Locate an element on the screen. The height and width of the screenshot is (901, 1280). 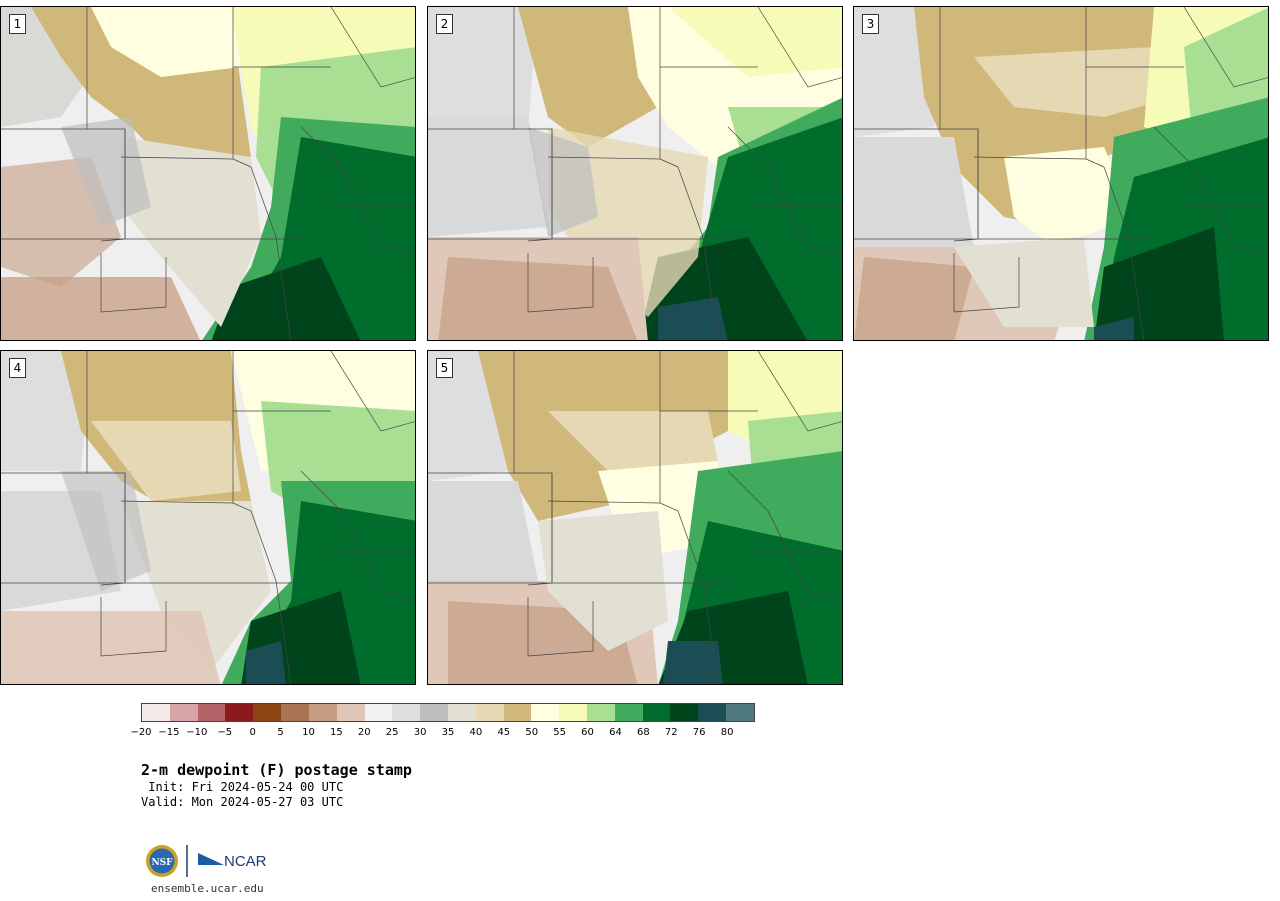
colorbar-tick-label: 10 is located at coordinates (308, 732).